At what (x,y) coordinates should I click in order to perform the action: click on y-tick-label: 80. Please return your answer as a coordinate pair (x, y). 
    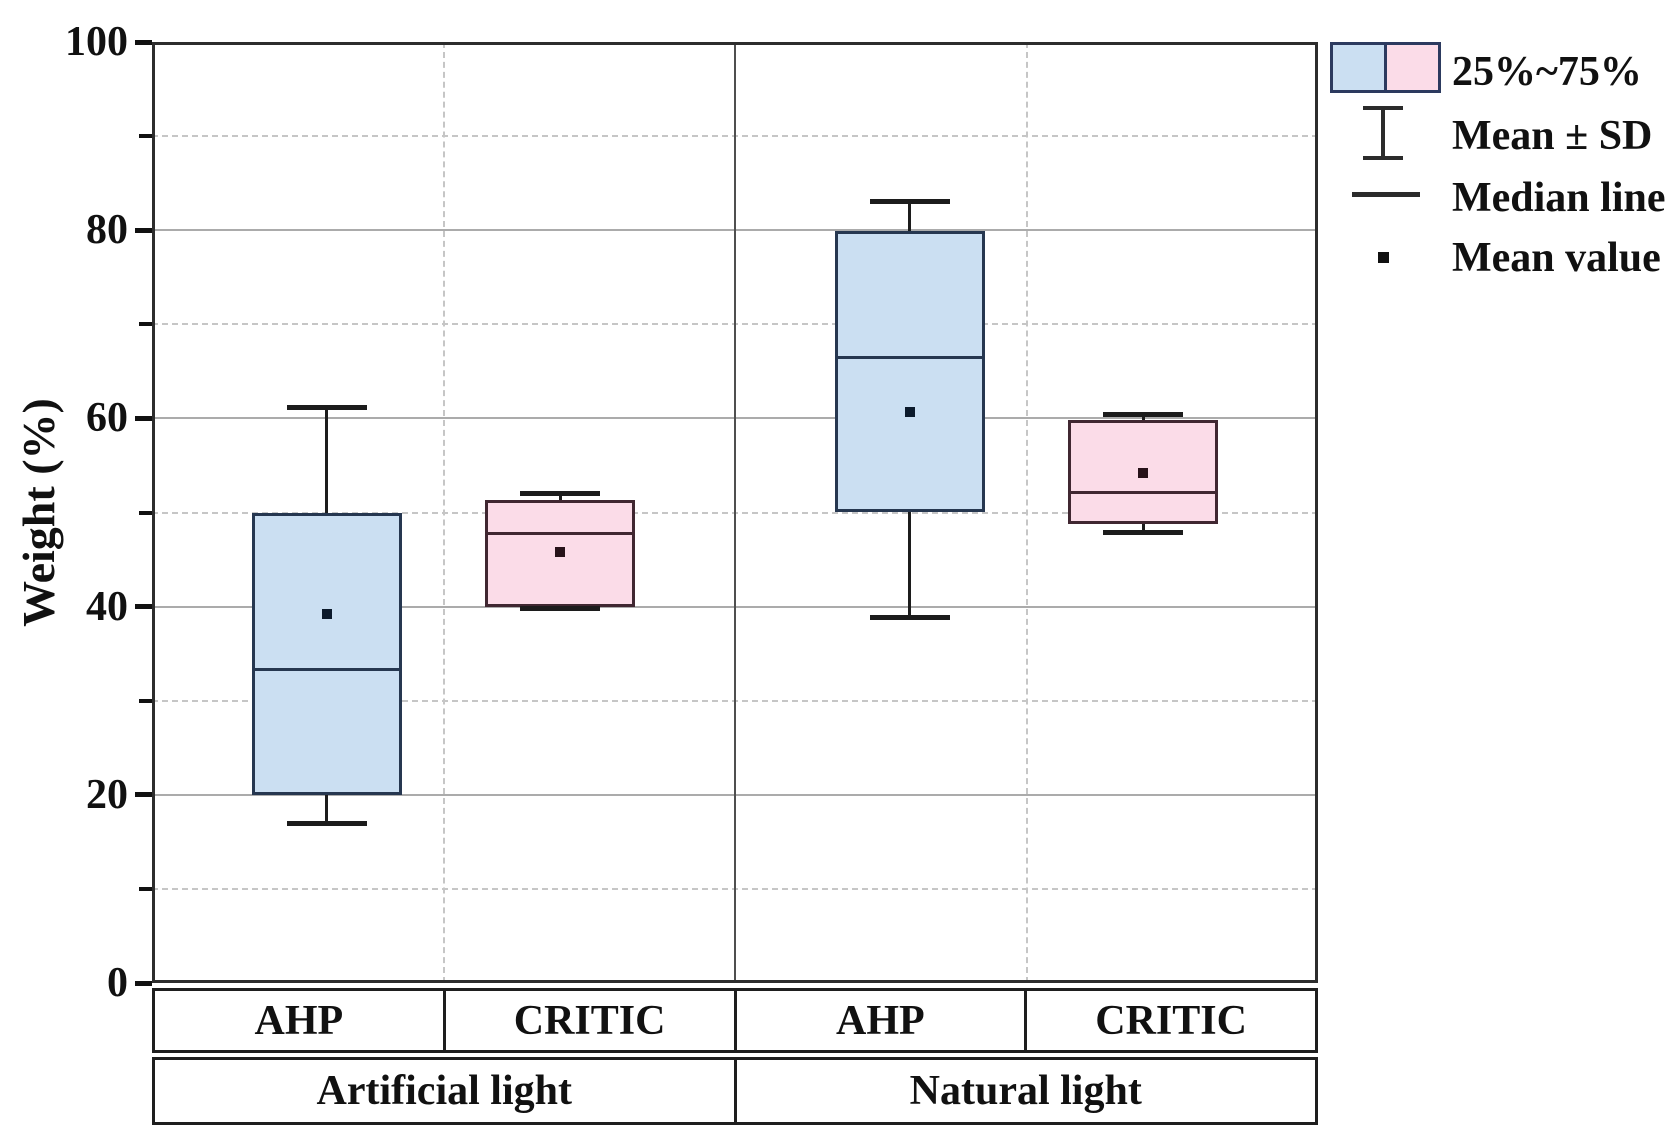
    Looking at the image, I should click on (107, 230).